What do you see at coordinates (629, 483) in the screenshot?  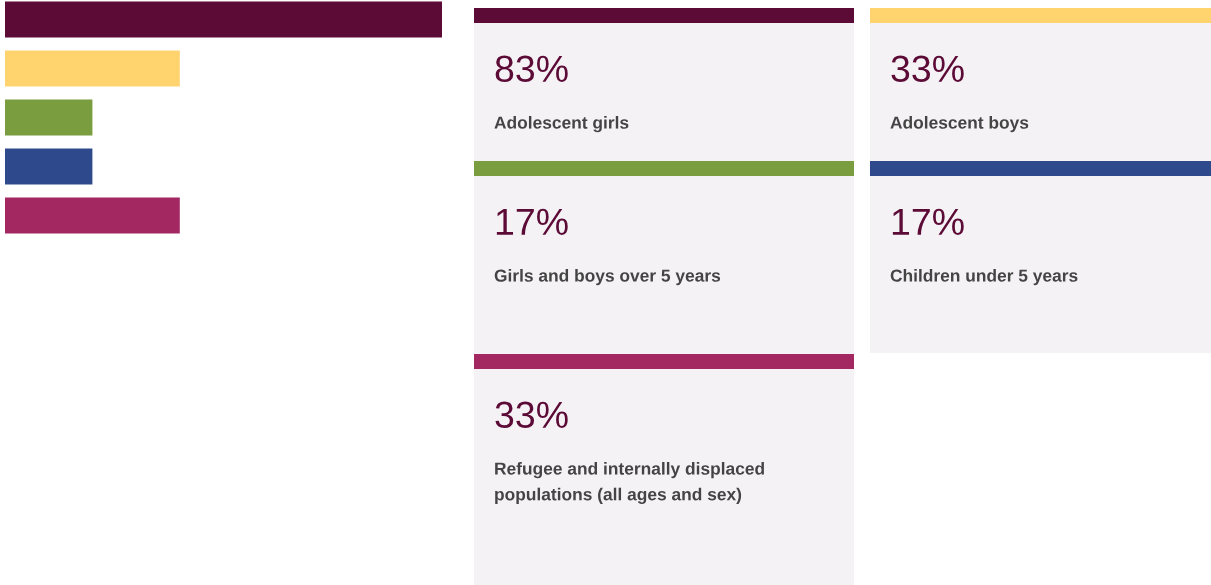 I see `text: Refugee and internally displaced populations (all ages and sex)` at bounding box center [629, 483].